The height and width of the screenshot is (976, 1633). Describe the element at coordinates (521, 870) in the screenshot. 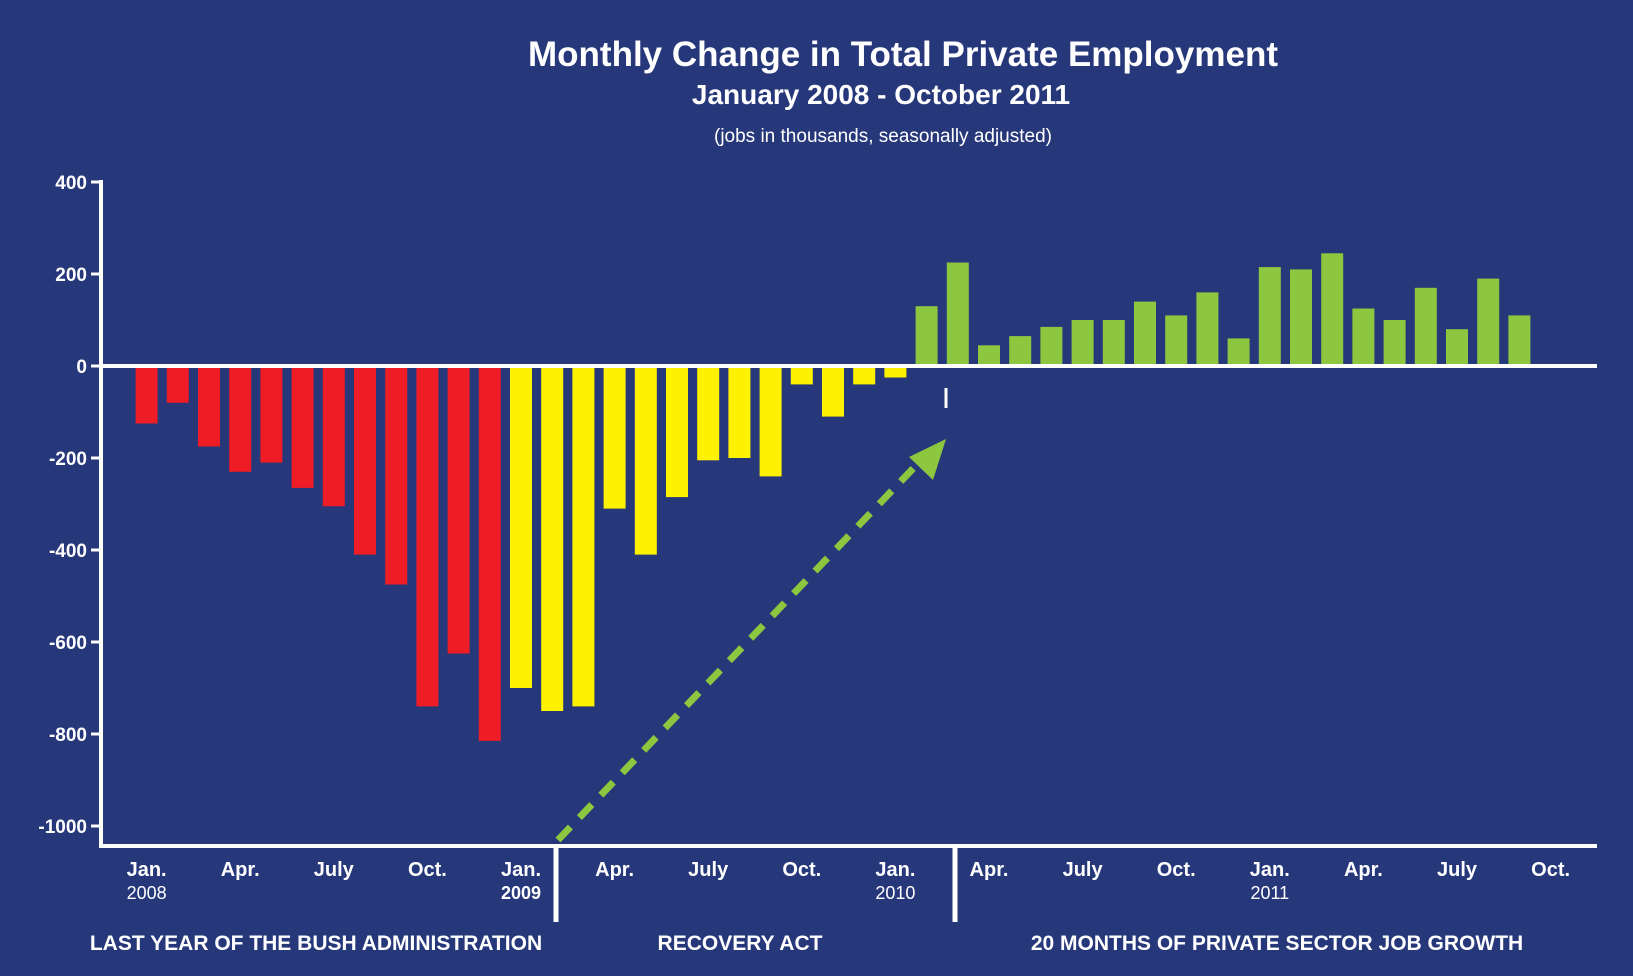

I see `x-tick-label-4: Jan.` at that location.